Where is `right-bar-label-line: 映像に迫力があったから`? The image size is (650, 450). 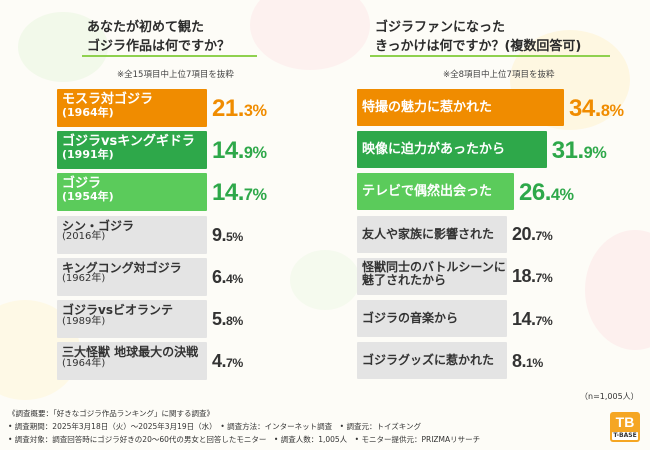 right-bar-label-line: 映像に迫力があったから is located at coordinates (434, 150).